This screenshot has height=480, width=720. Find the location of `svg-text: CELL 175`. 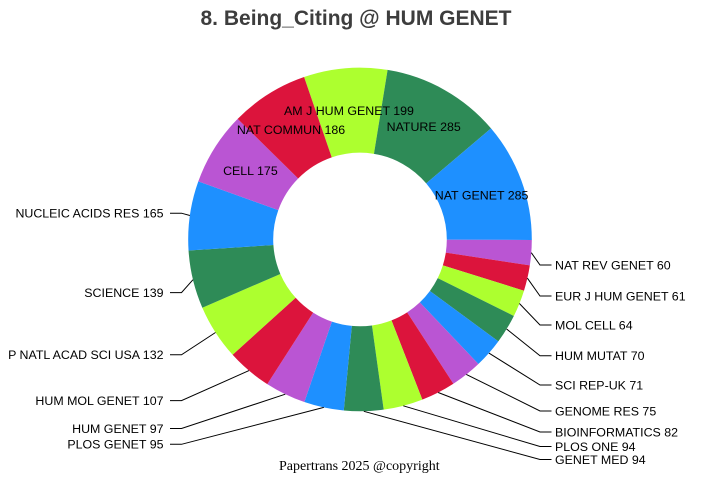

svg-text: CELL 175 is located at coordinates (250, 171).